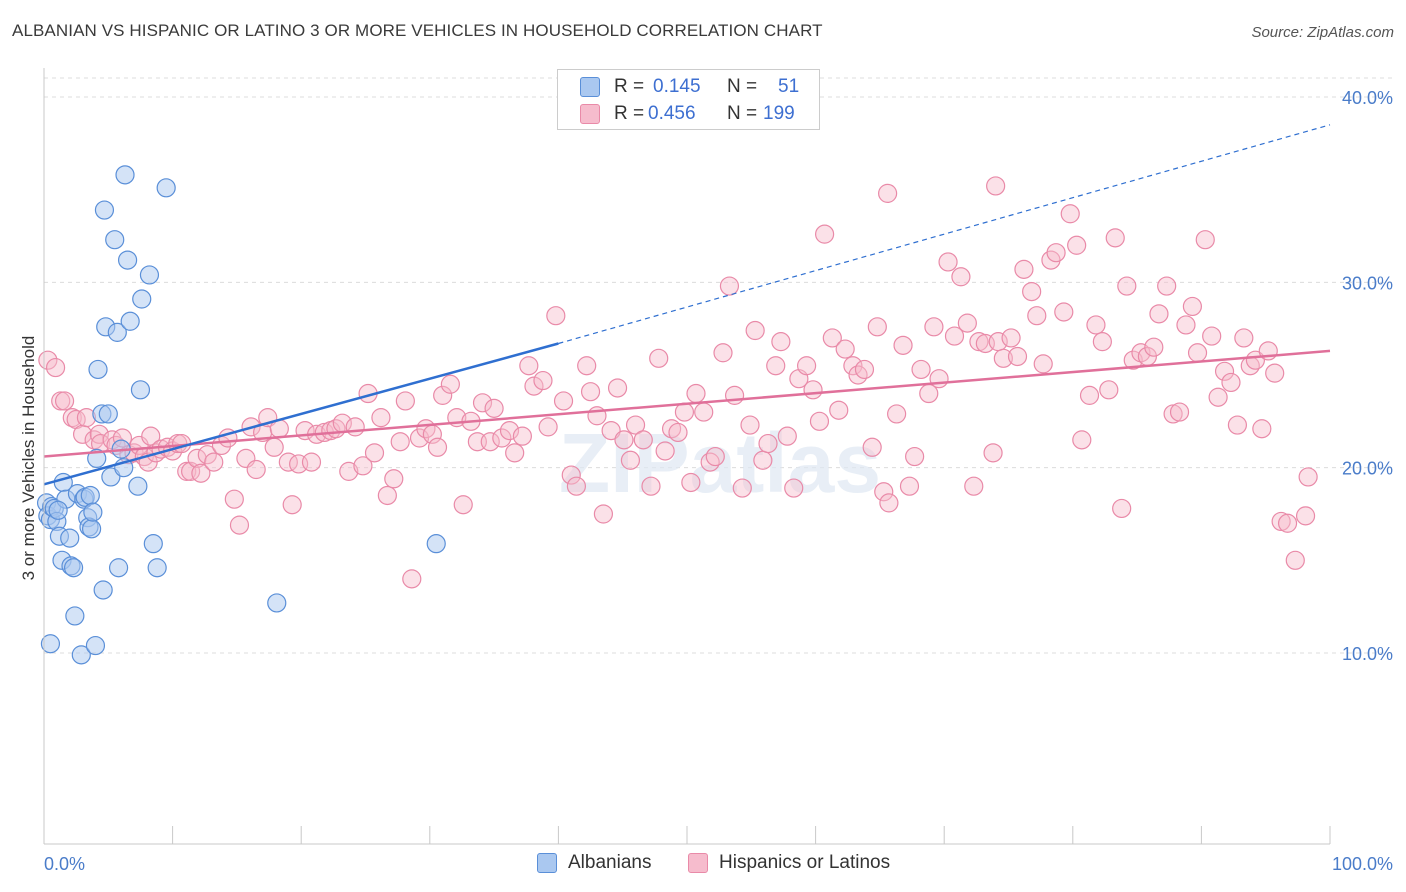  I want to click on y-tick-label: 20.0%, so click(1367, 469).